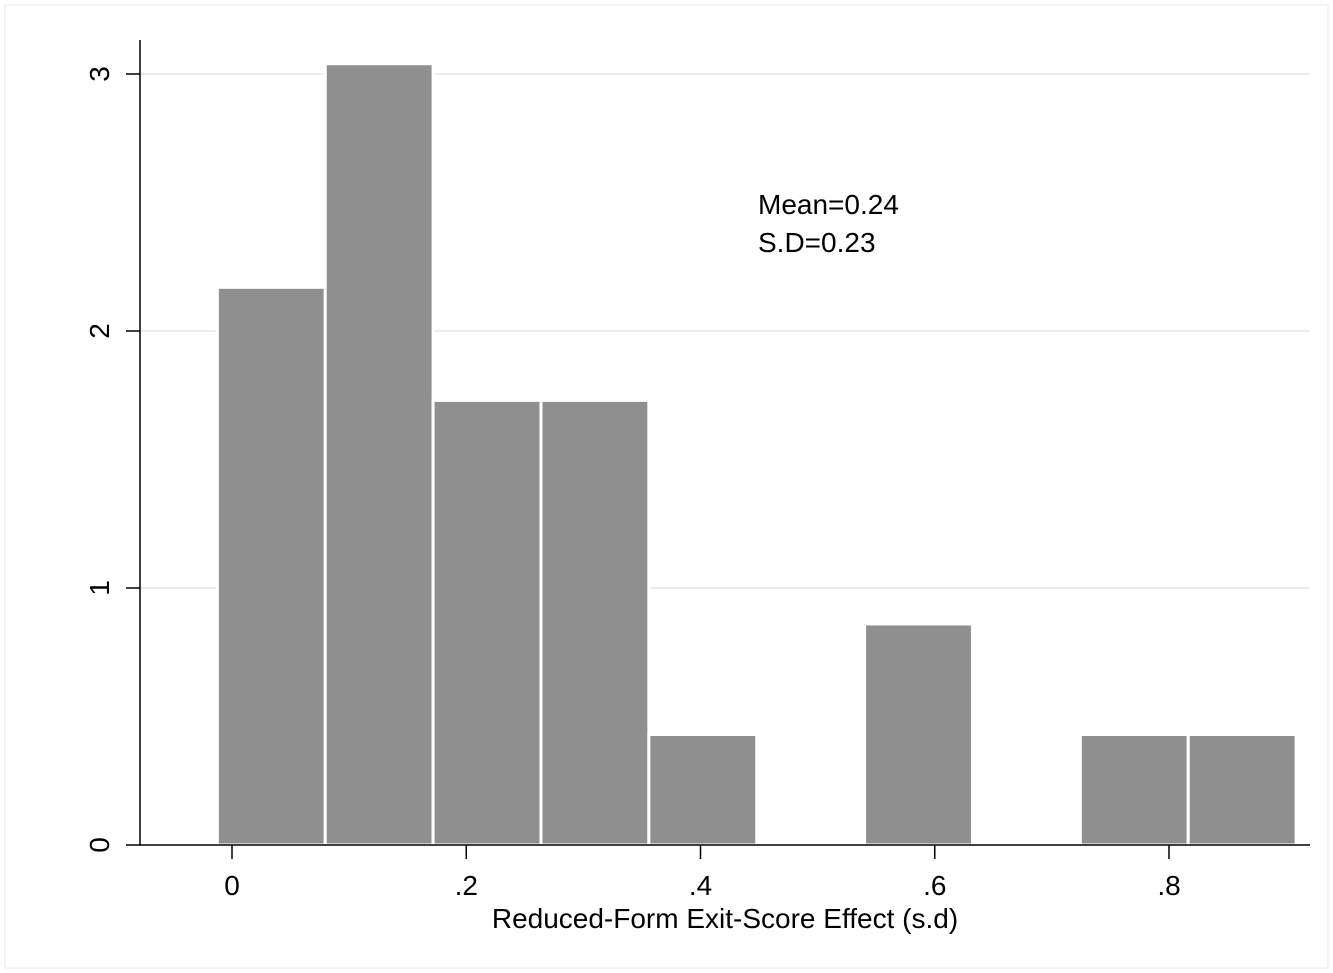 The image size is (1333, 973). Describe the element at coordinates (934, 885) in the screenshot. I see `x-tick-label-3: .6` at that location.